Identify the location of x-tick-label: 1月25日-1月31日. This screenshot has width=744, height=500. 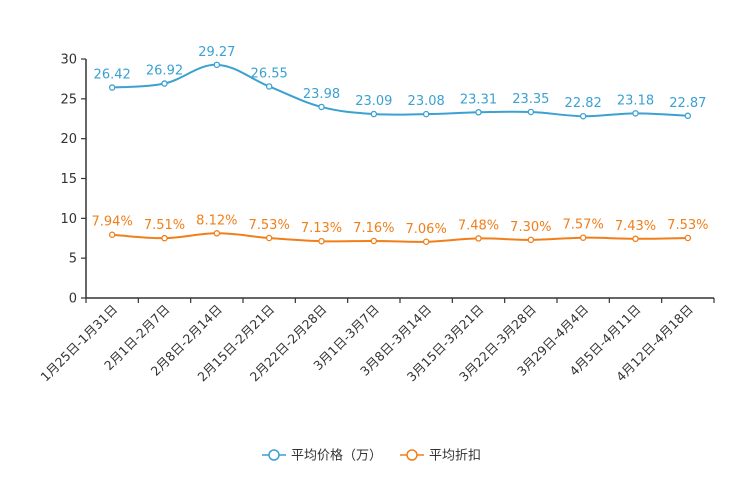
(78, 343).